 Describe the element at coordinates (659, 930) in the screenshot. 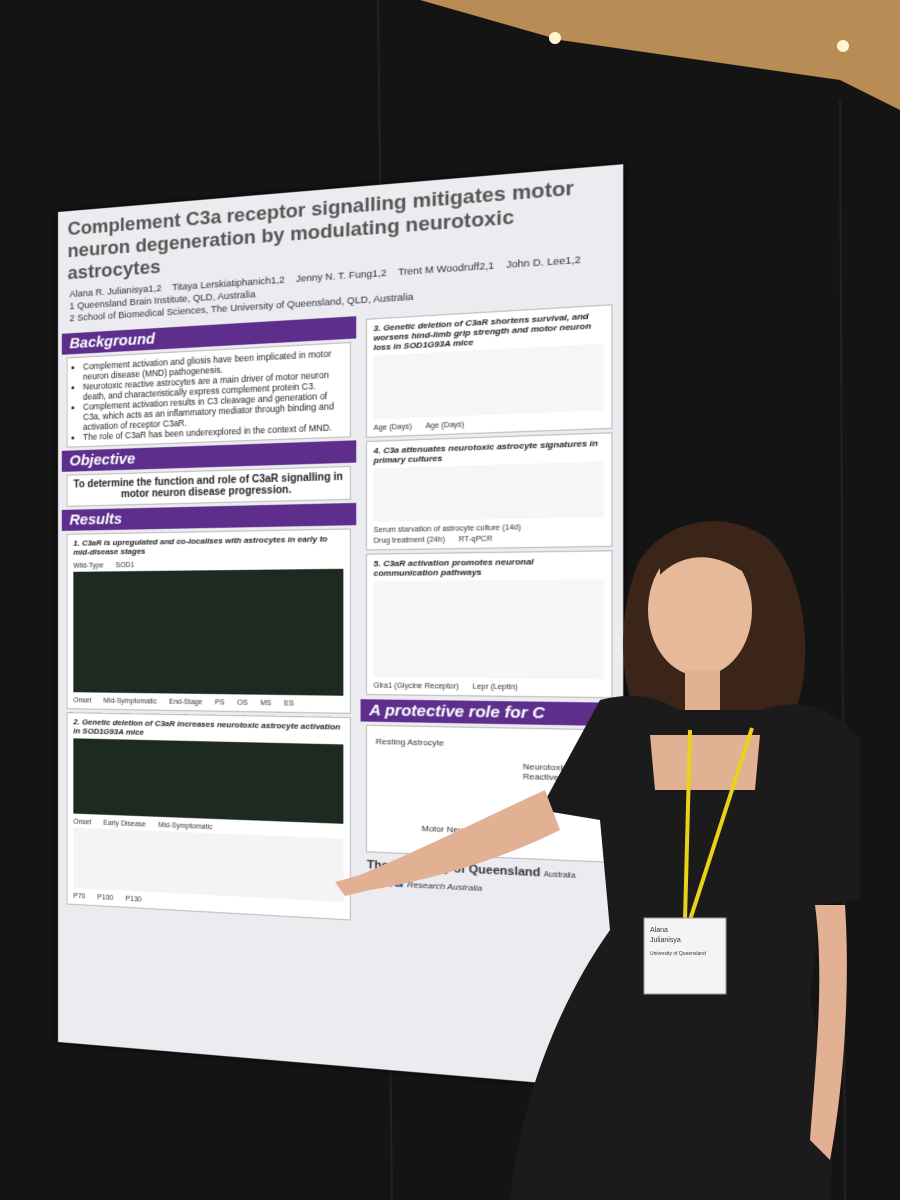

I see `badge-text: Alana` at that location.